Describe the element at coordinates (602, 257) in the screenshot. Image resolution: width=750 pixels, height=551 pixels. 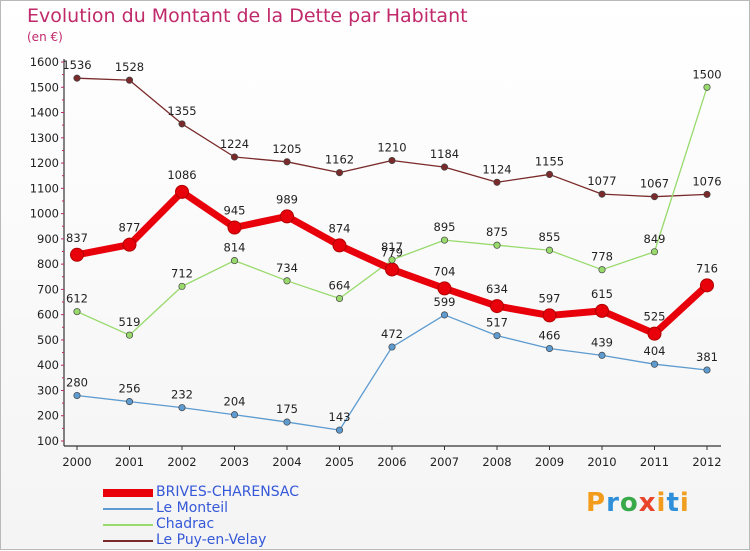
I see `data-label-2: 778` at that location.